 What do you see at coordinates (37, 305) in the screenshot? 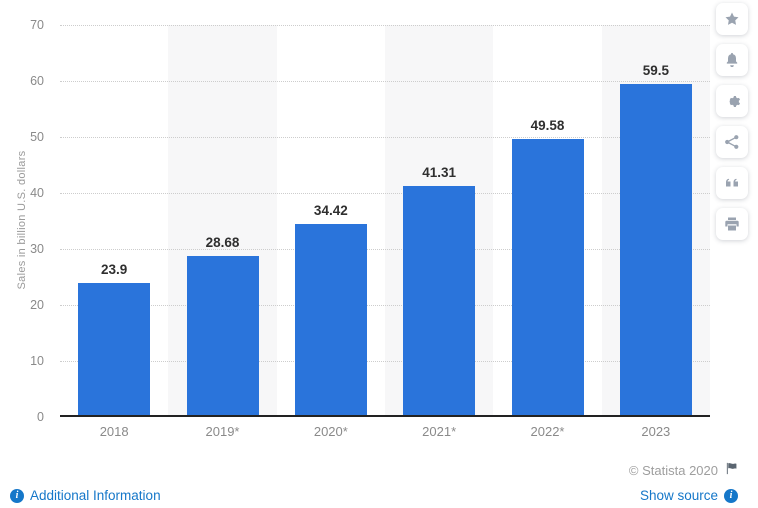
I see `y-tick-label: 20` at bounding box center [37, 305].